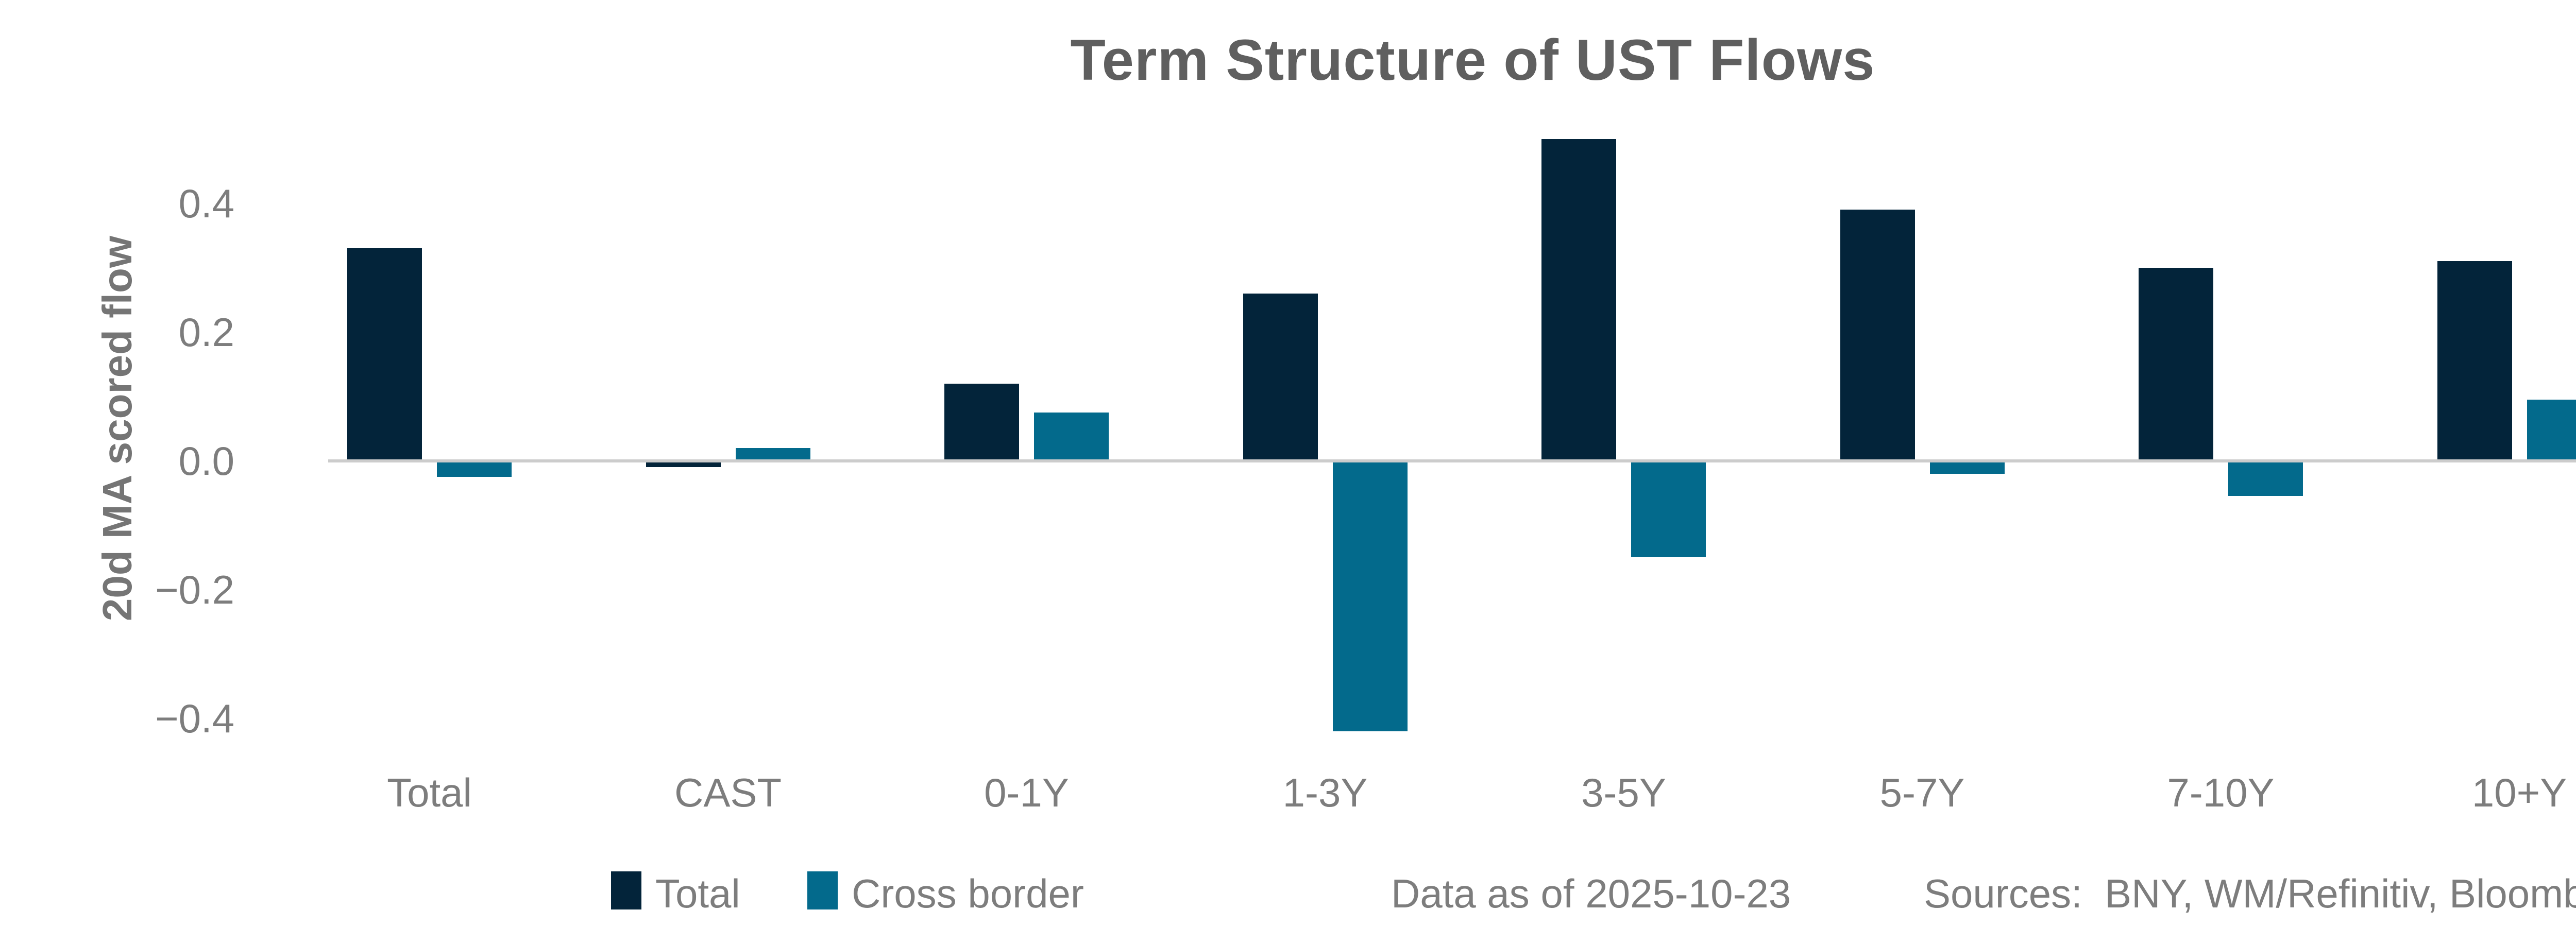 The width and height of the screenshot is (2576, 927). What do you see at coordinates (968, 893) in the screenshot?
I see `legend-label-cross-border: Cross border` at bounding box center [968, 893].